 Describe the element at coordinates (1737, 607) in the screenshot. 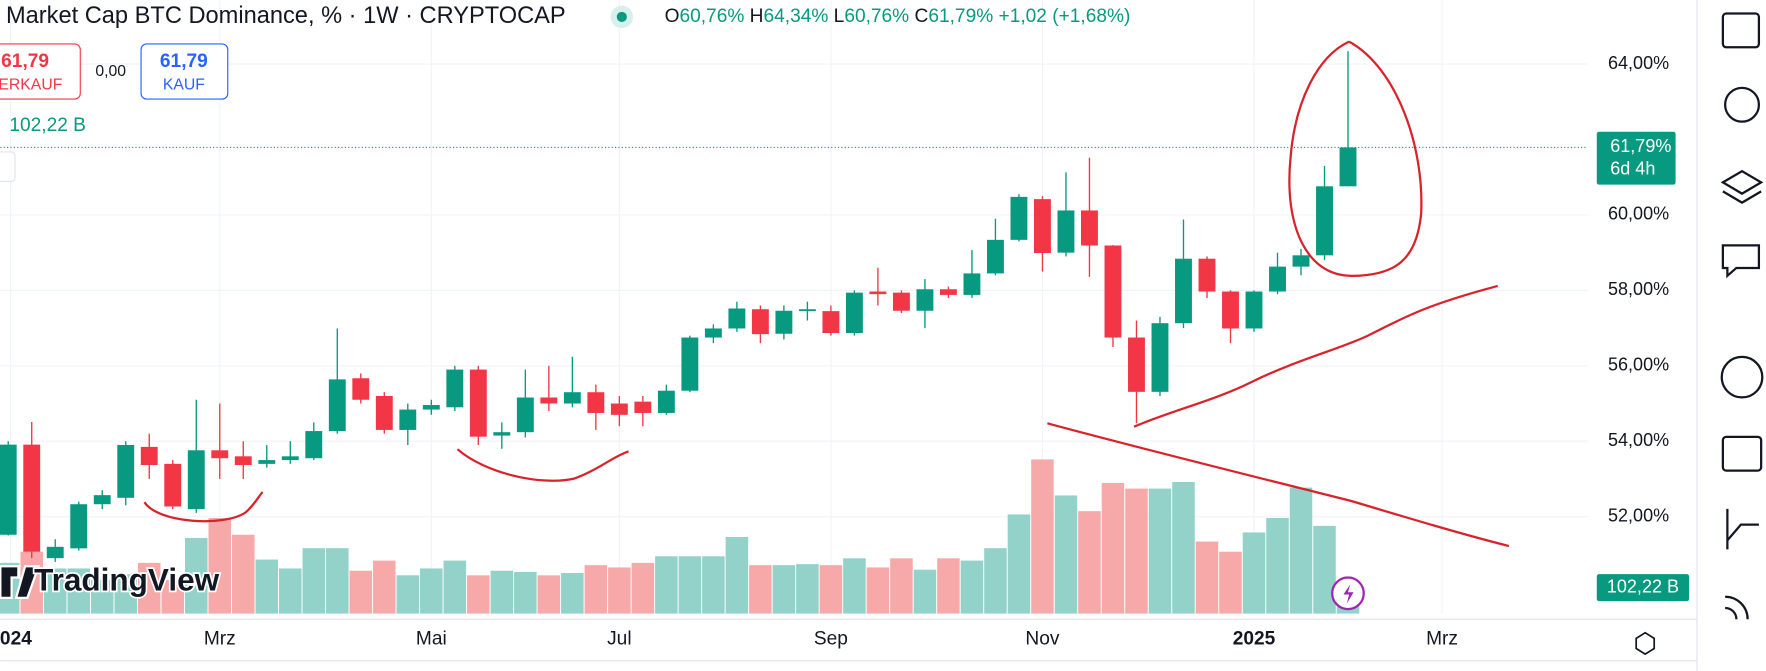

I see `stream-icon` at that location.